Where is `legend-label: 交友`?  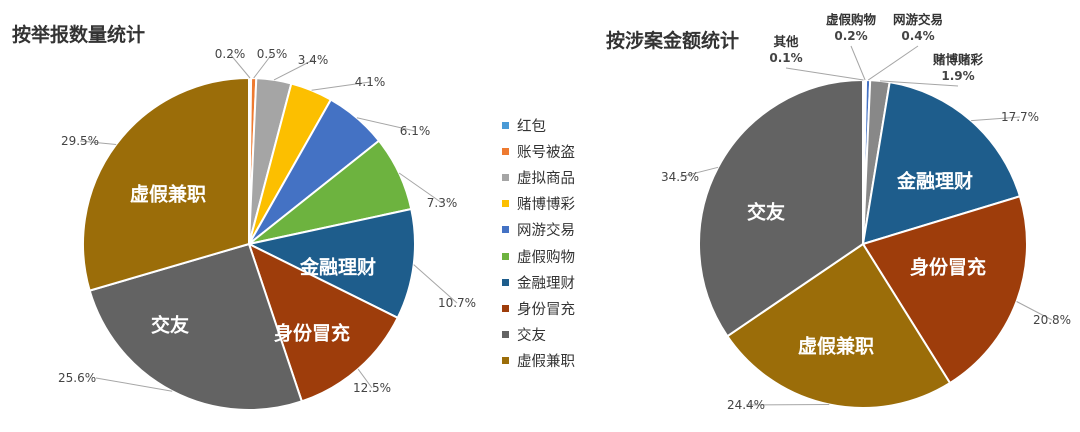
legend-label: 交友 is located at coordinates (531, 336).